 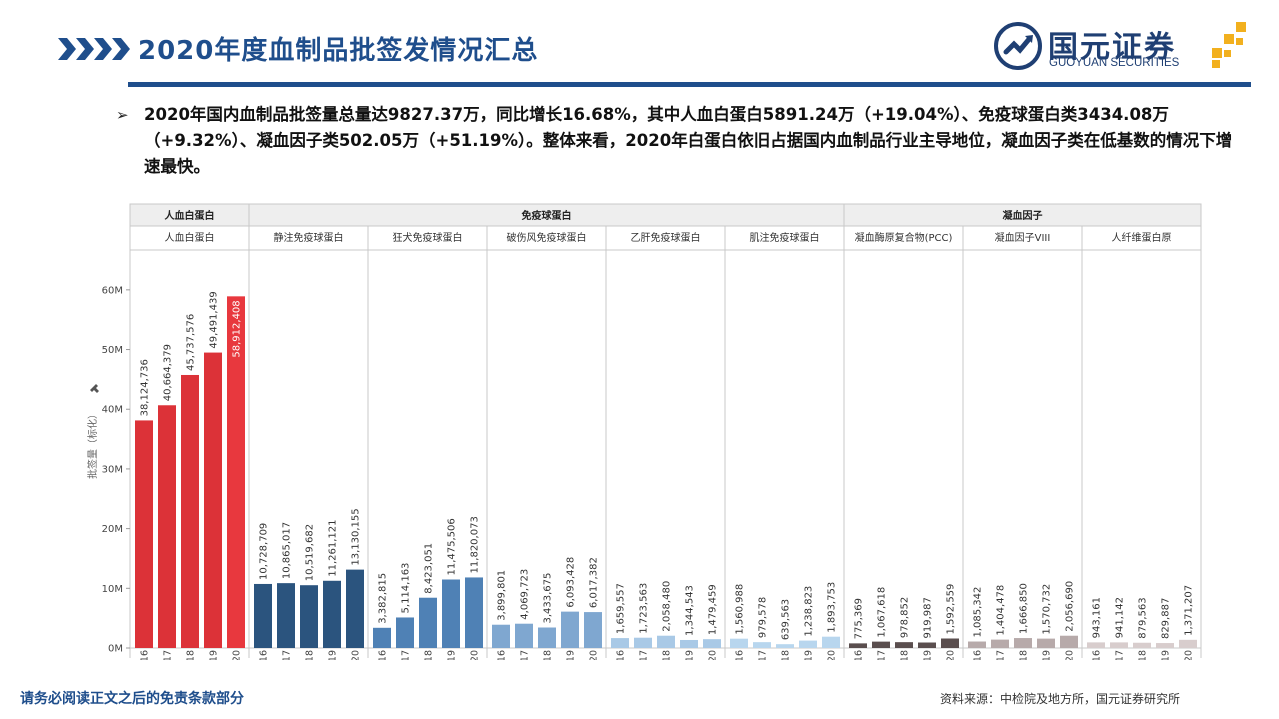 What do you see at coordinates (502, 595) in the screenshot?
I see `data-label: 3,899,801` at bounding box center [502, 595].